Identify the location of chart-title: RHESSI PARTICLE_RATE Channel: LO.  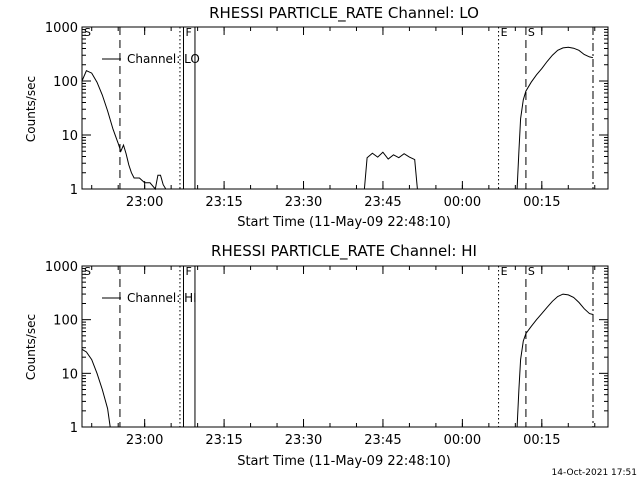
(344, 13).